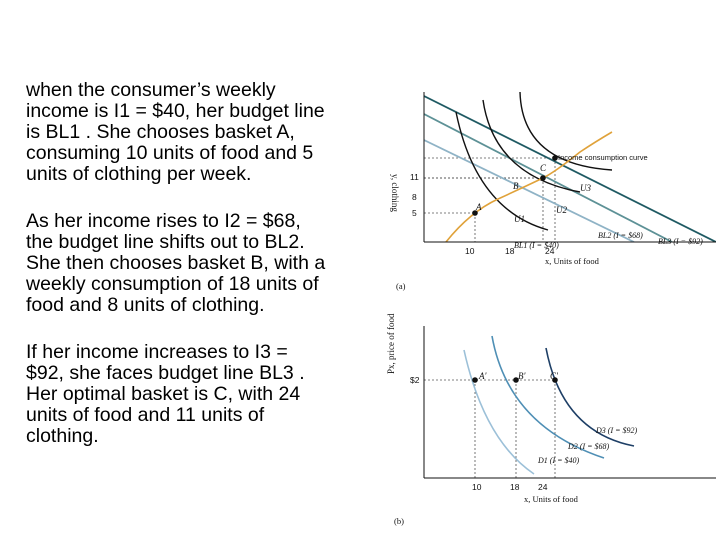  Describe the element at coordinates (175, 111) in the screenshot. I see `paragraph-line: income is I1 = $40, her budget line` at that location.